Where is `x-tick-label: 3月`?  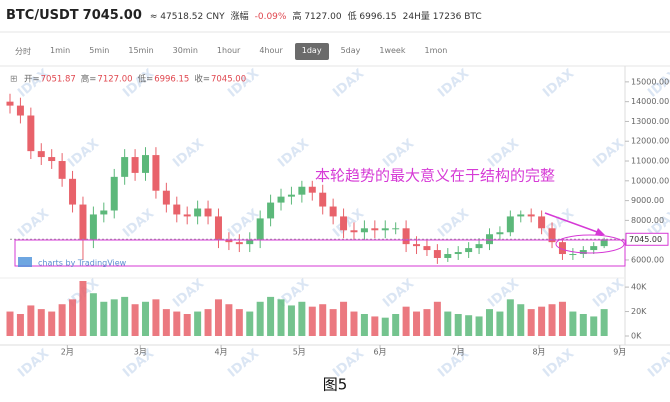
x-tick-label: 3月 is located at coordinates (140, 352).